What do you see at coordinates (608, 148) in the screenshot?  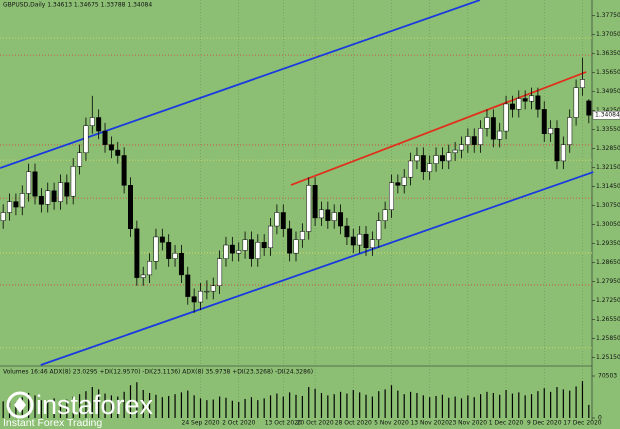 I see `y-tick-label: 1.32850` at bounding box center [608, 148].